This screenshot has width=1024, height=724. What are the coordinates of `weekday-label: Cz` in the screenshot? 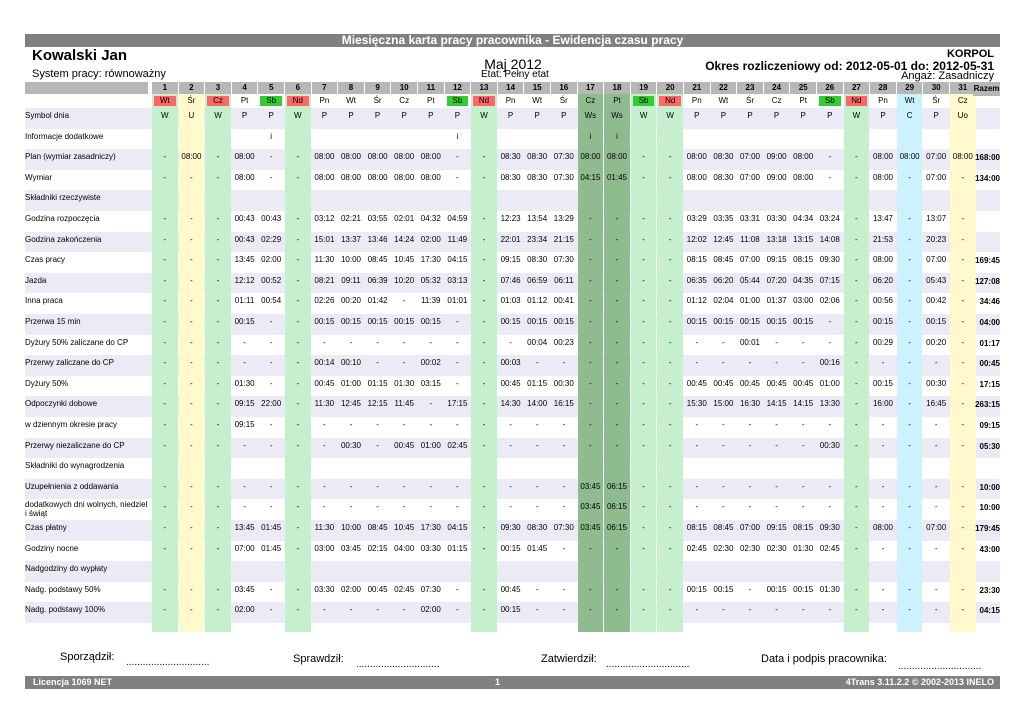 It's located at (776, 100).